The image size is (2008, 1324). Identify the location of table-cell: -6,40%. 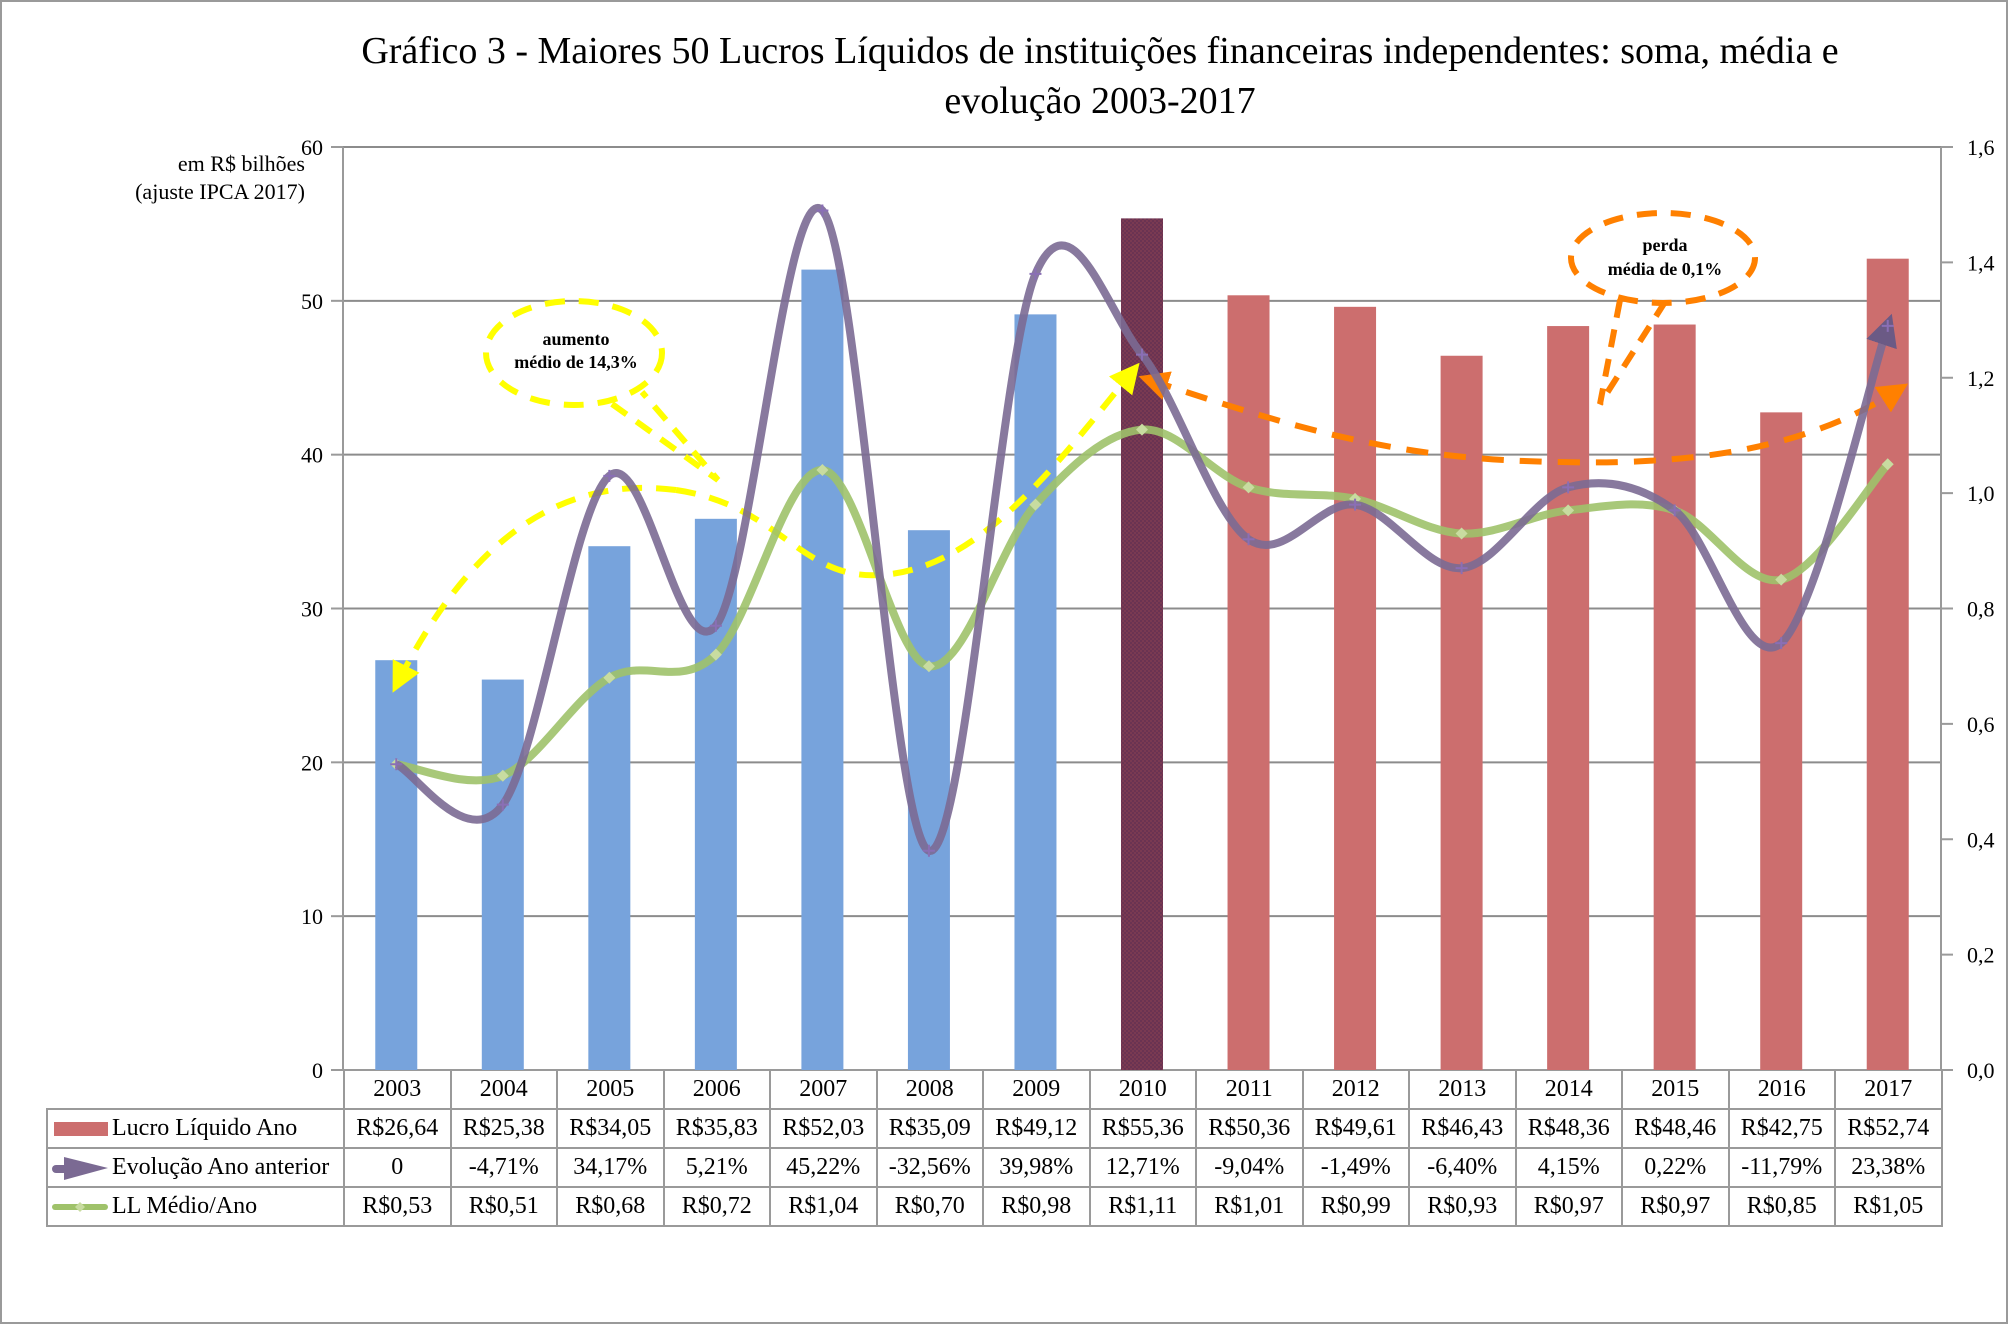
(1462, 1167).